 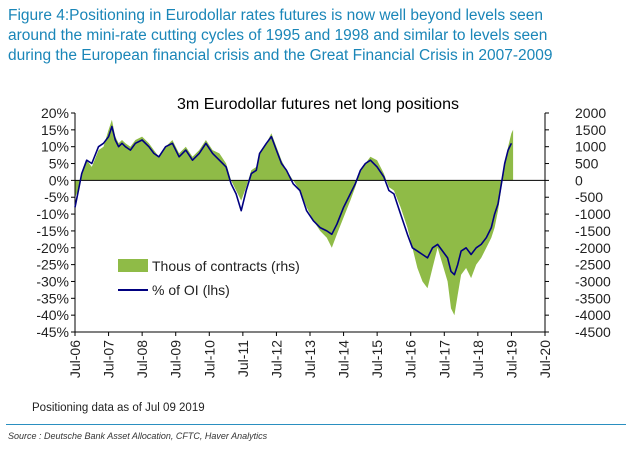 I want to click on right-tick-label: -3500, so click(x=593, y=298).